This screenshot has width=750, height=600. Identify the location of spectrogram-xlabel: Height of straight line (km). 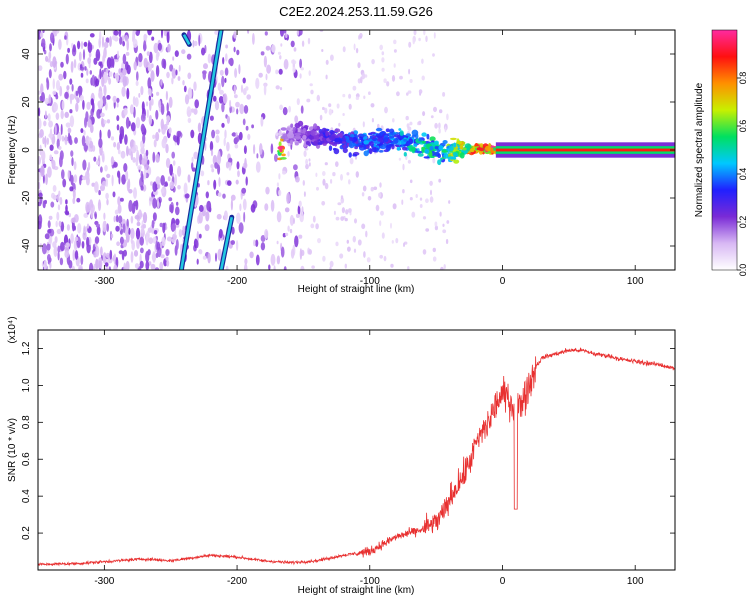
(356, 289).